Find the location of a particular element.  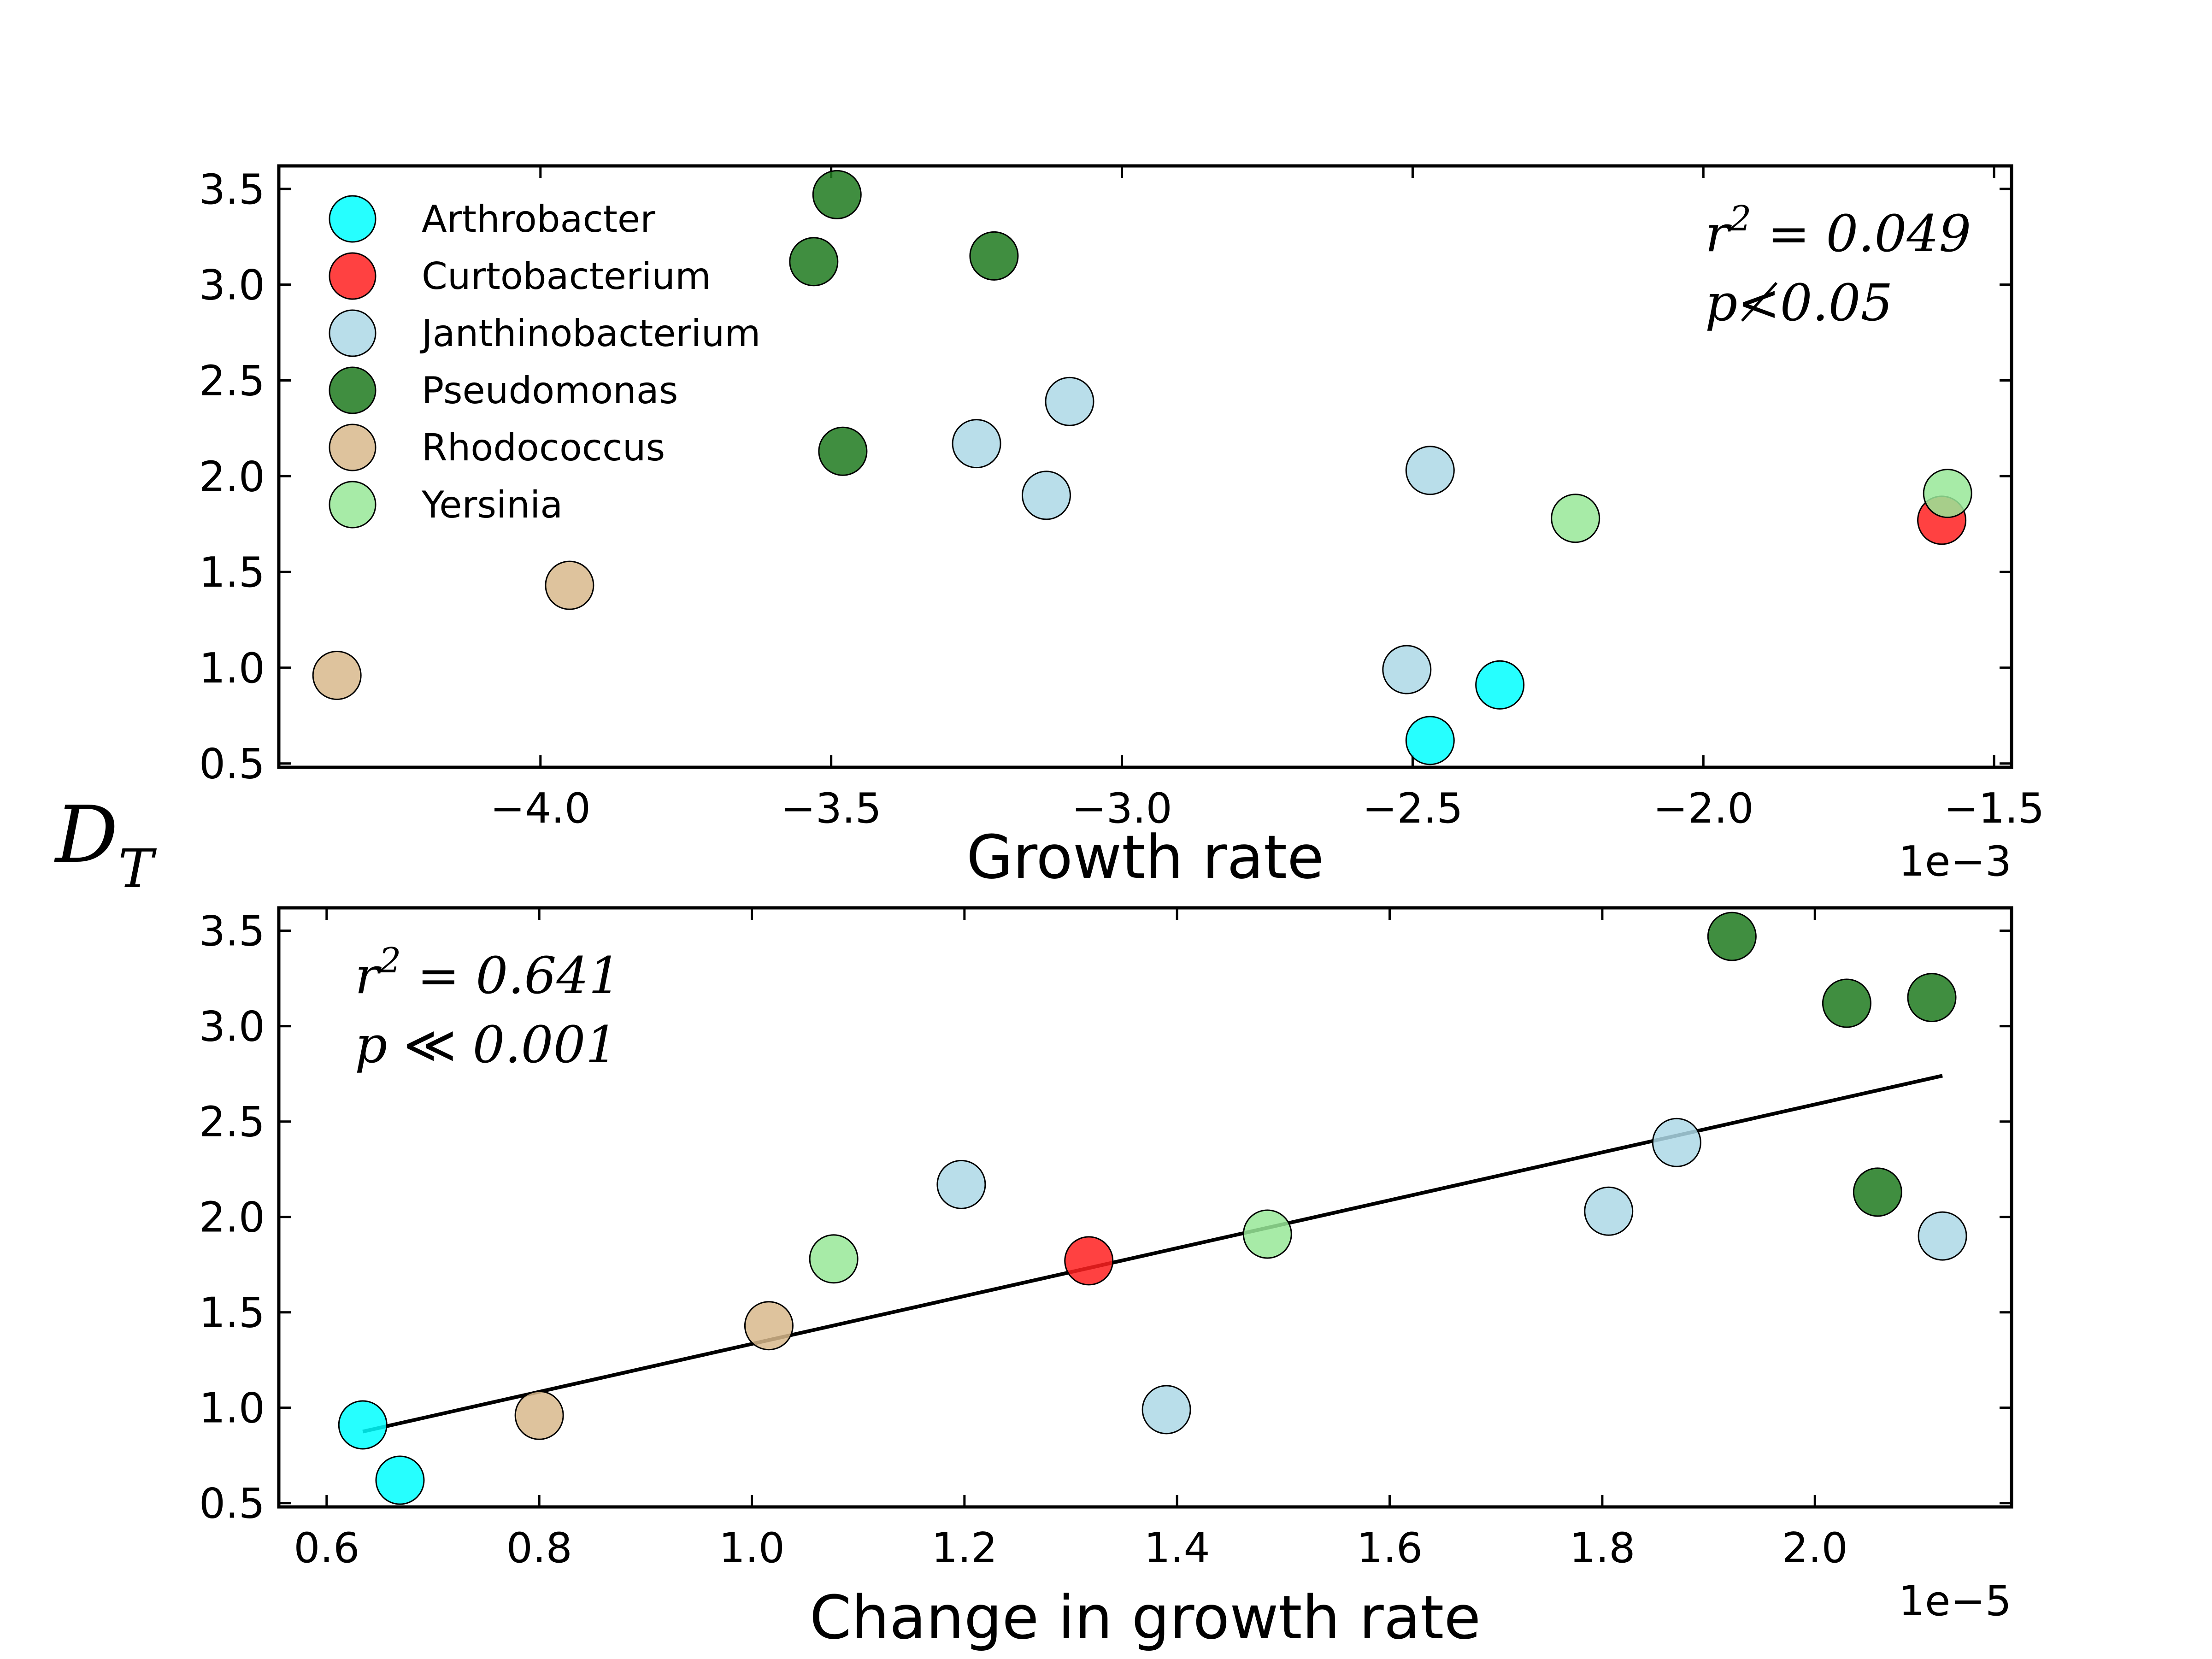

x-tick-label: −4.0 is located at coordinates (540, 808).